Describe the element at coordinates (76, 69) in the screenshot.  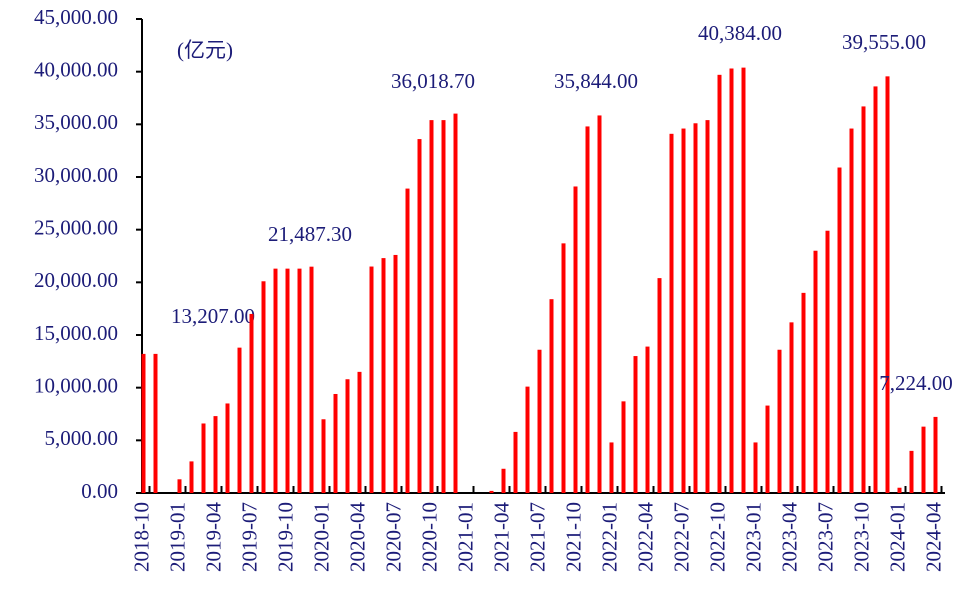
I see `y-tick-label: 40,000.00` at that location.